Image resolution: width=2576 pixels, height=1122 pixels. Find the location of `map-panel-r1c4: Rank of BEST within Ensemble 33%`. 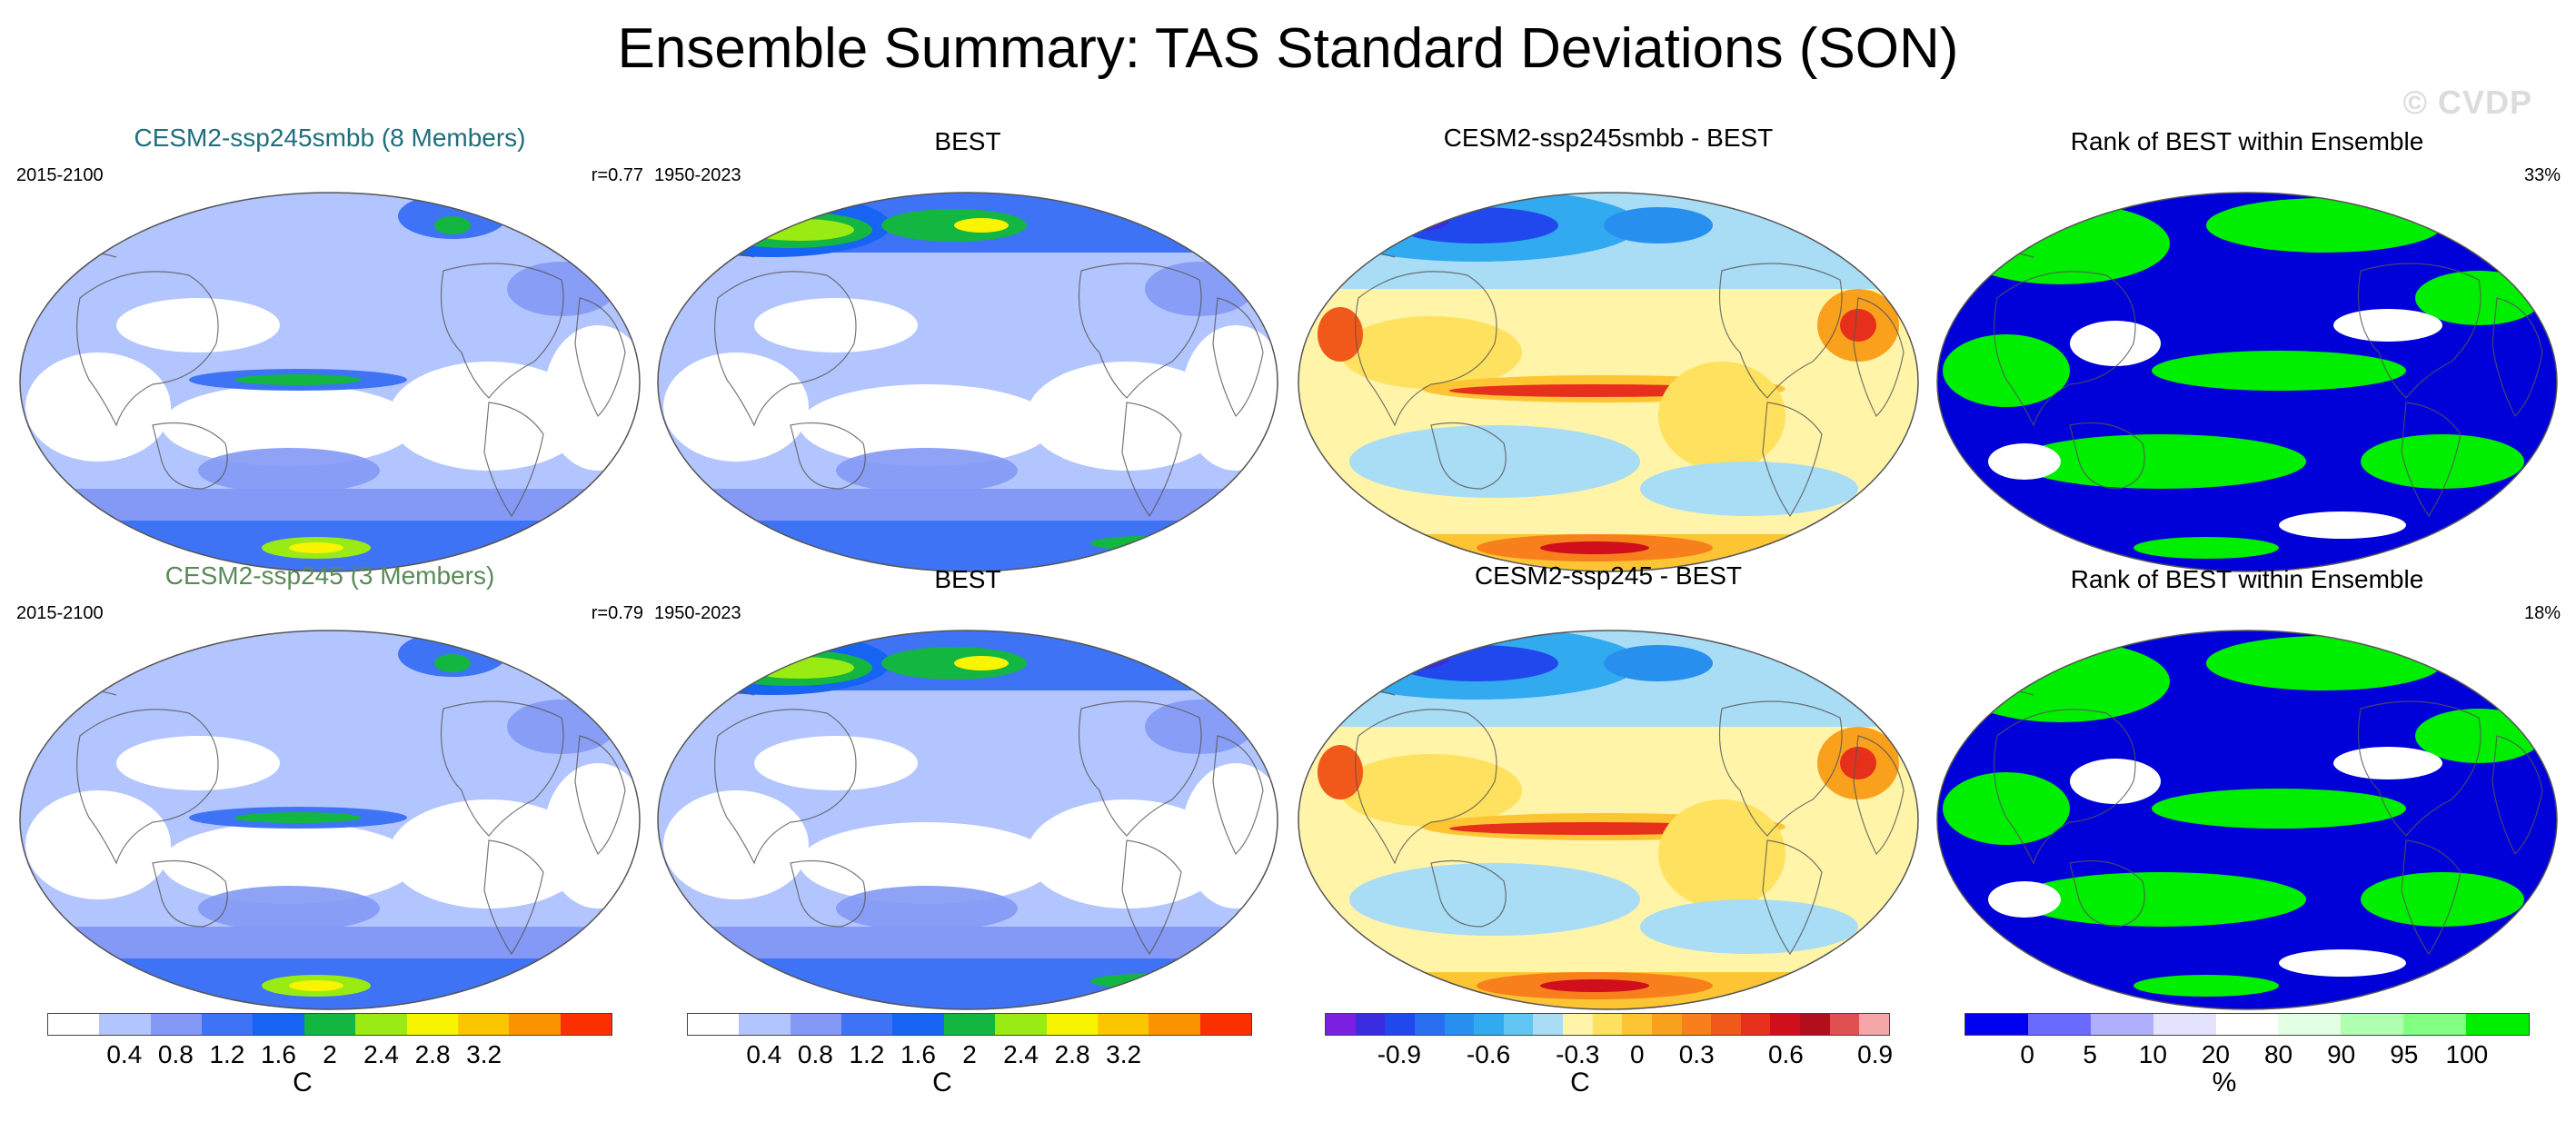

map-panel-r1c4: Rank of BEST within Ensemble 33% is located at coordinates (2247, 348).